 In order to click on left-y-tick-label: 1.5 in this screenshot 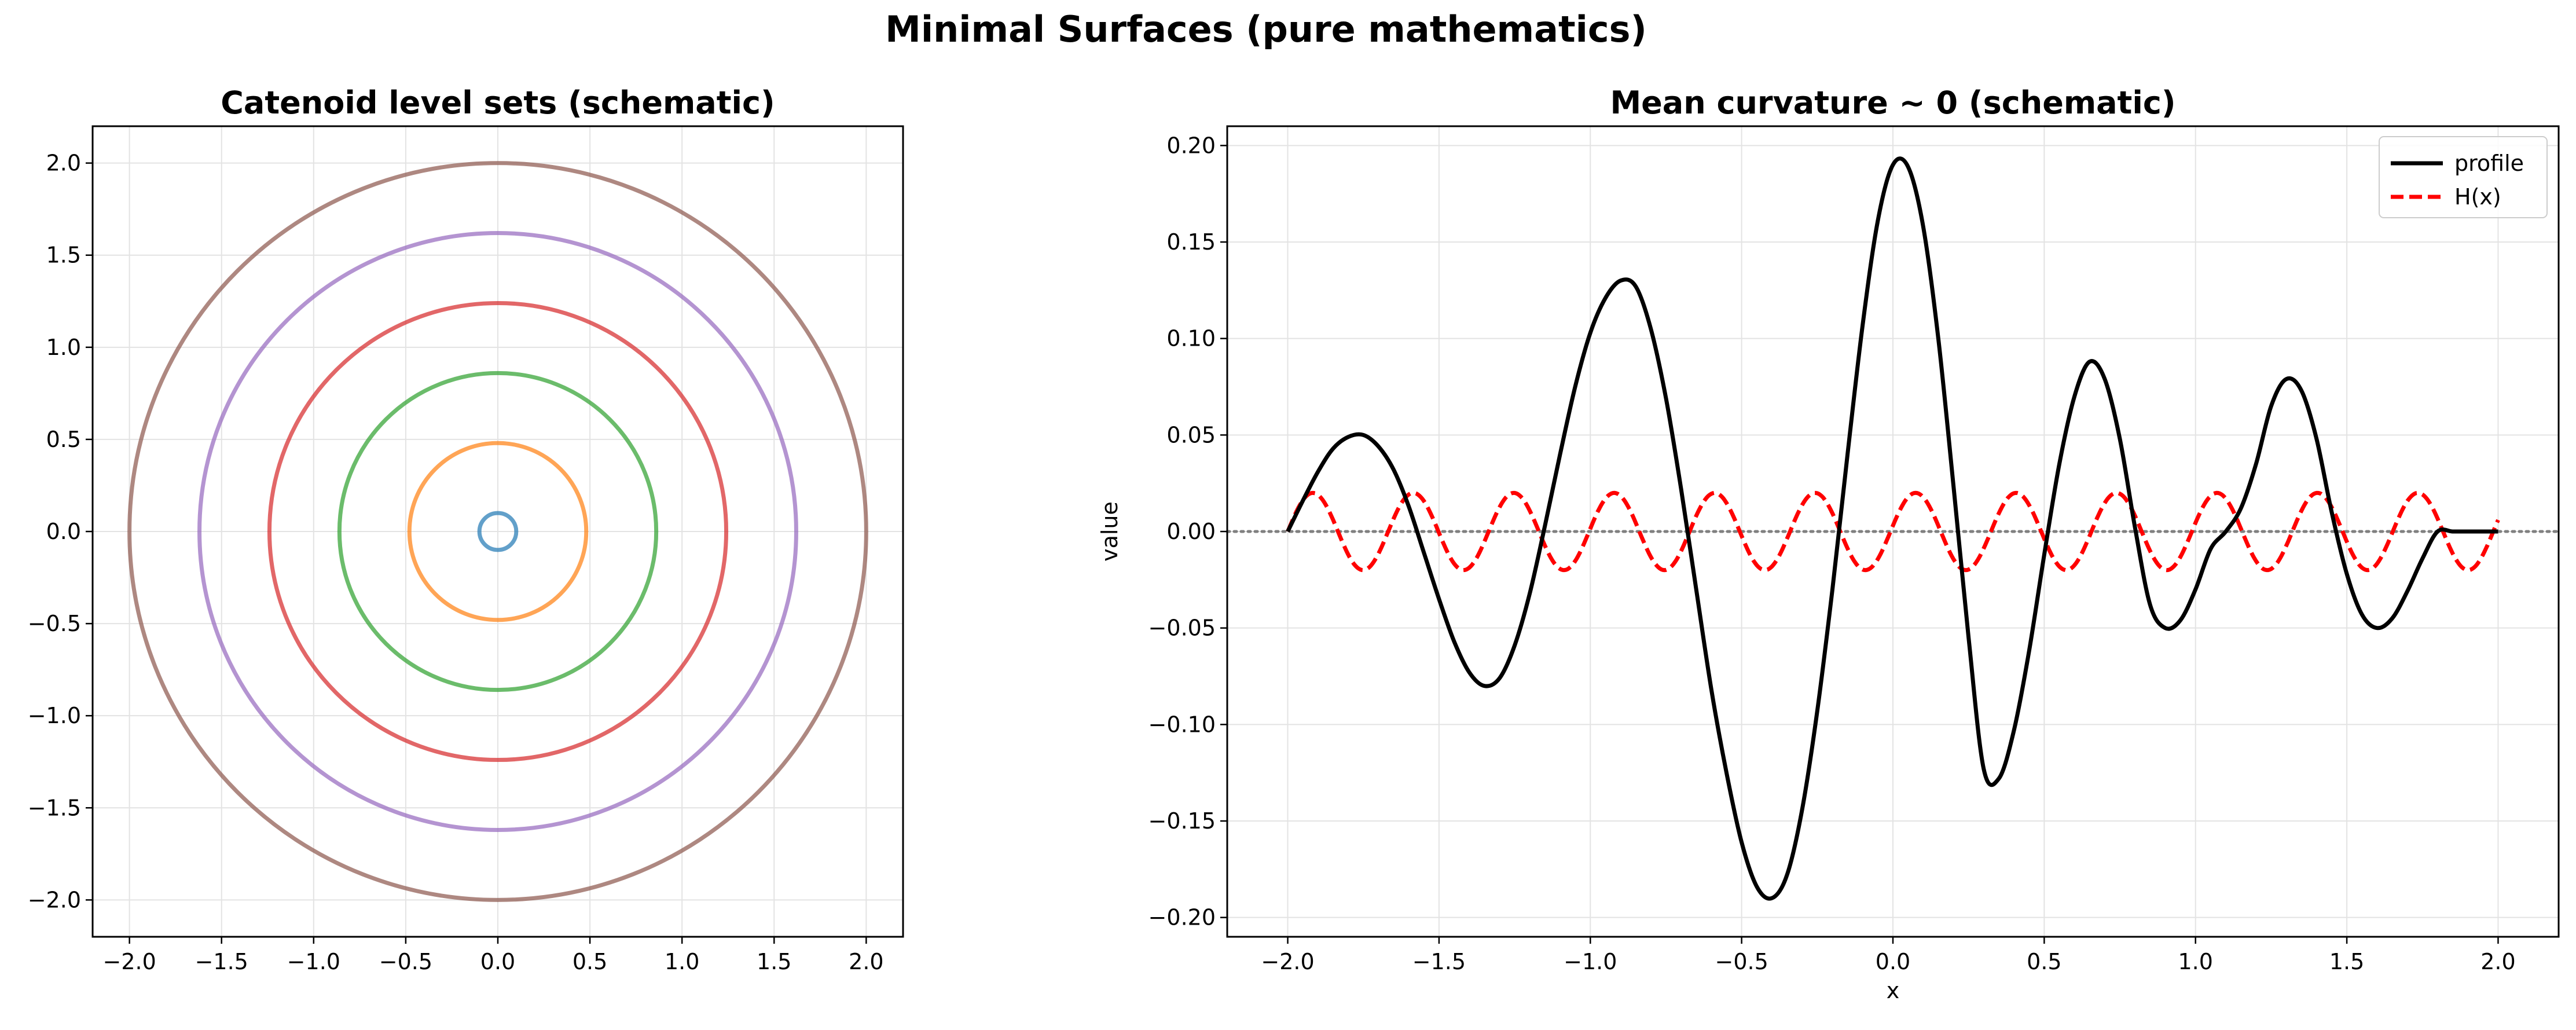, I will do `click(63, 255)`.